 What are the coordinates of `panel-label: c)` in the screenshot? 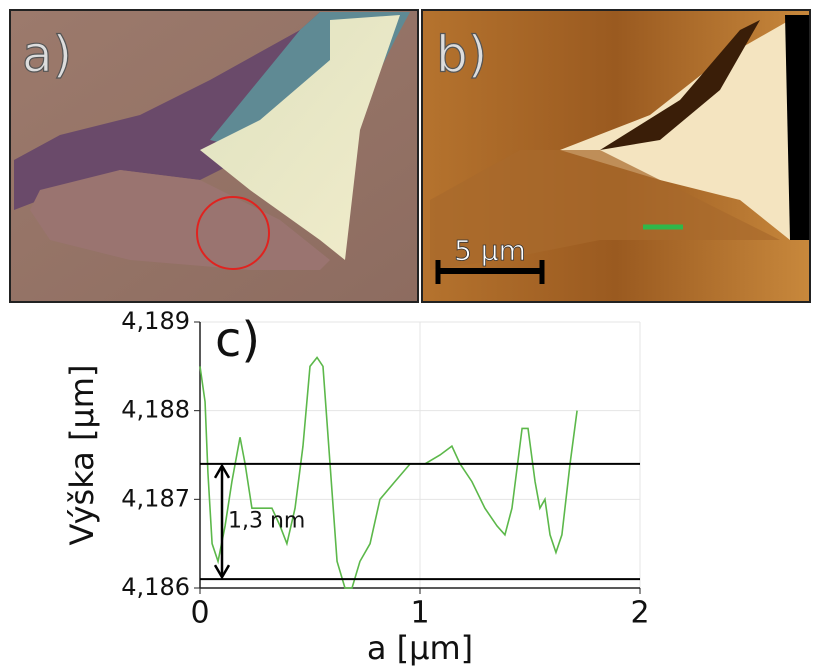 It's located at (237, 340).